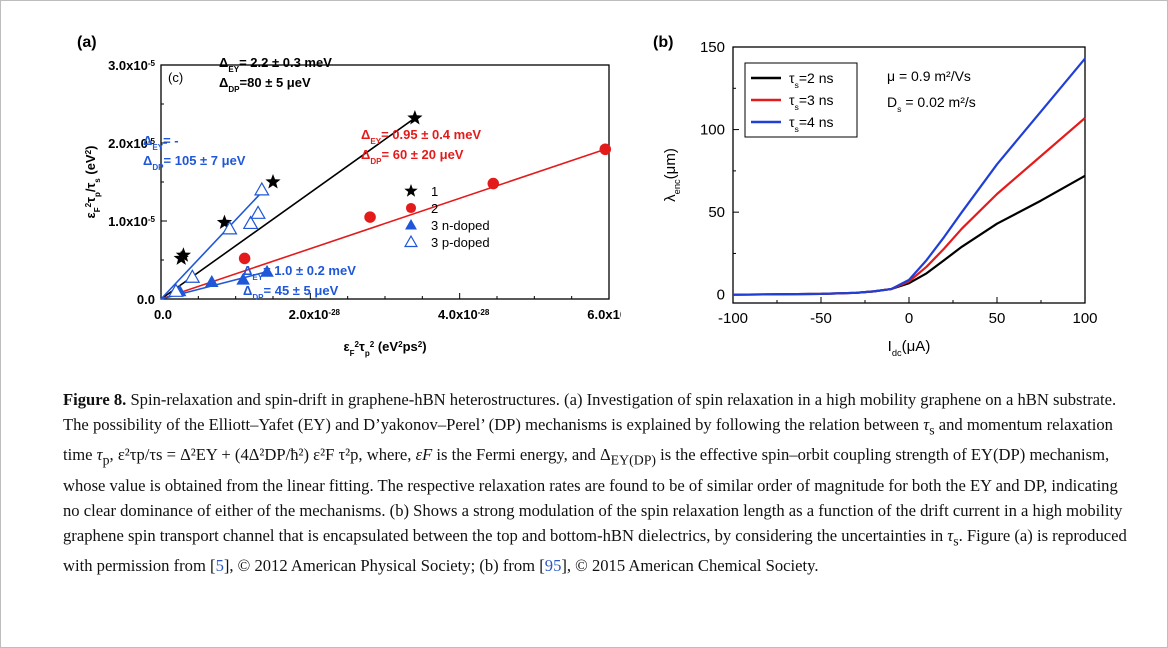 This screenshot has width=1168, height=648. Describe the element at coordinates (334, 312) in the screenshot. I see `text-part: -28` at that location.